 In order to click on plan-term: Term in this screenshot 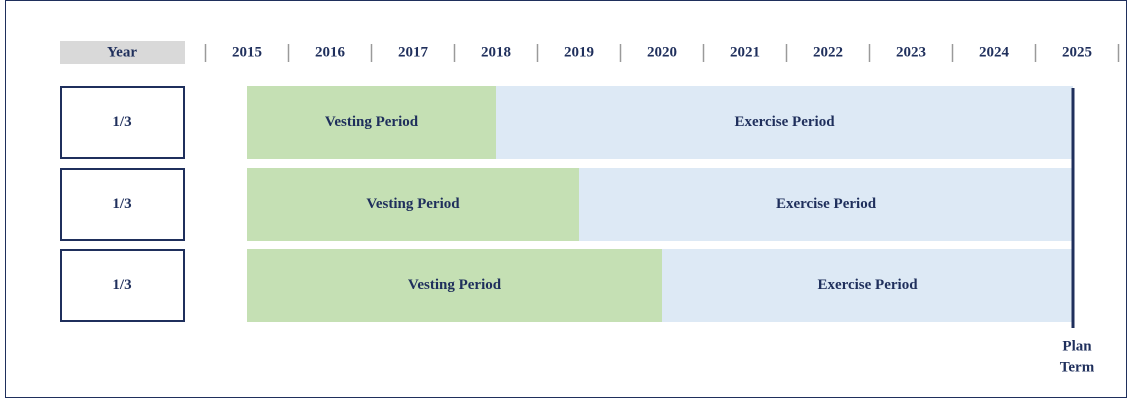, I will do `click(1077, 367)`.